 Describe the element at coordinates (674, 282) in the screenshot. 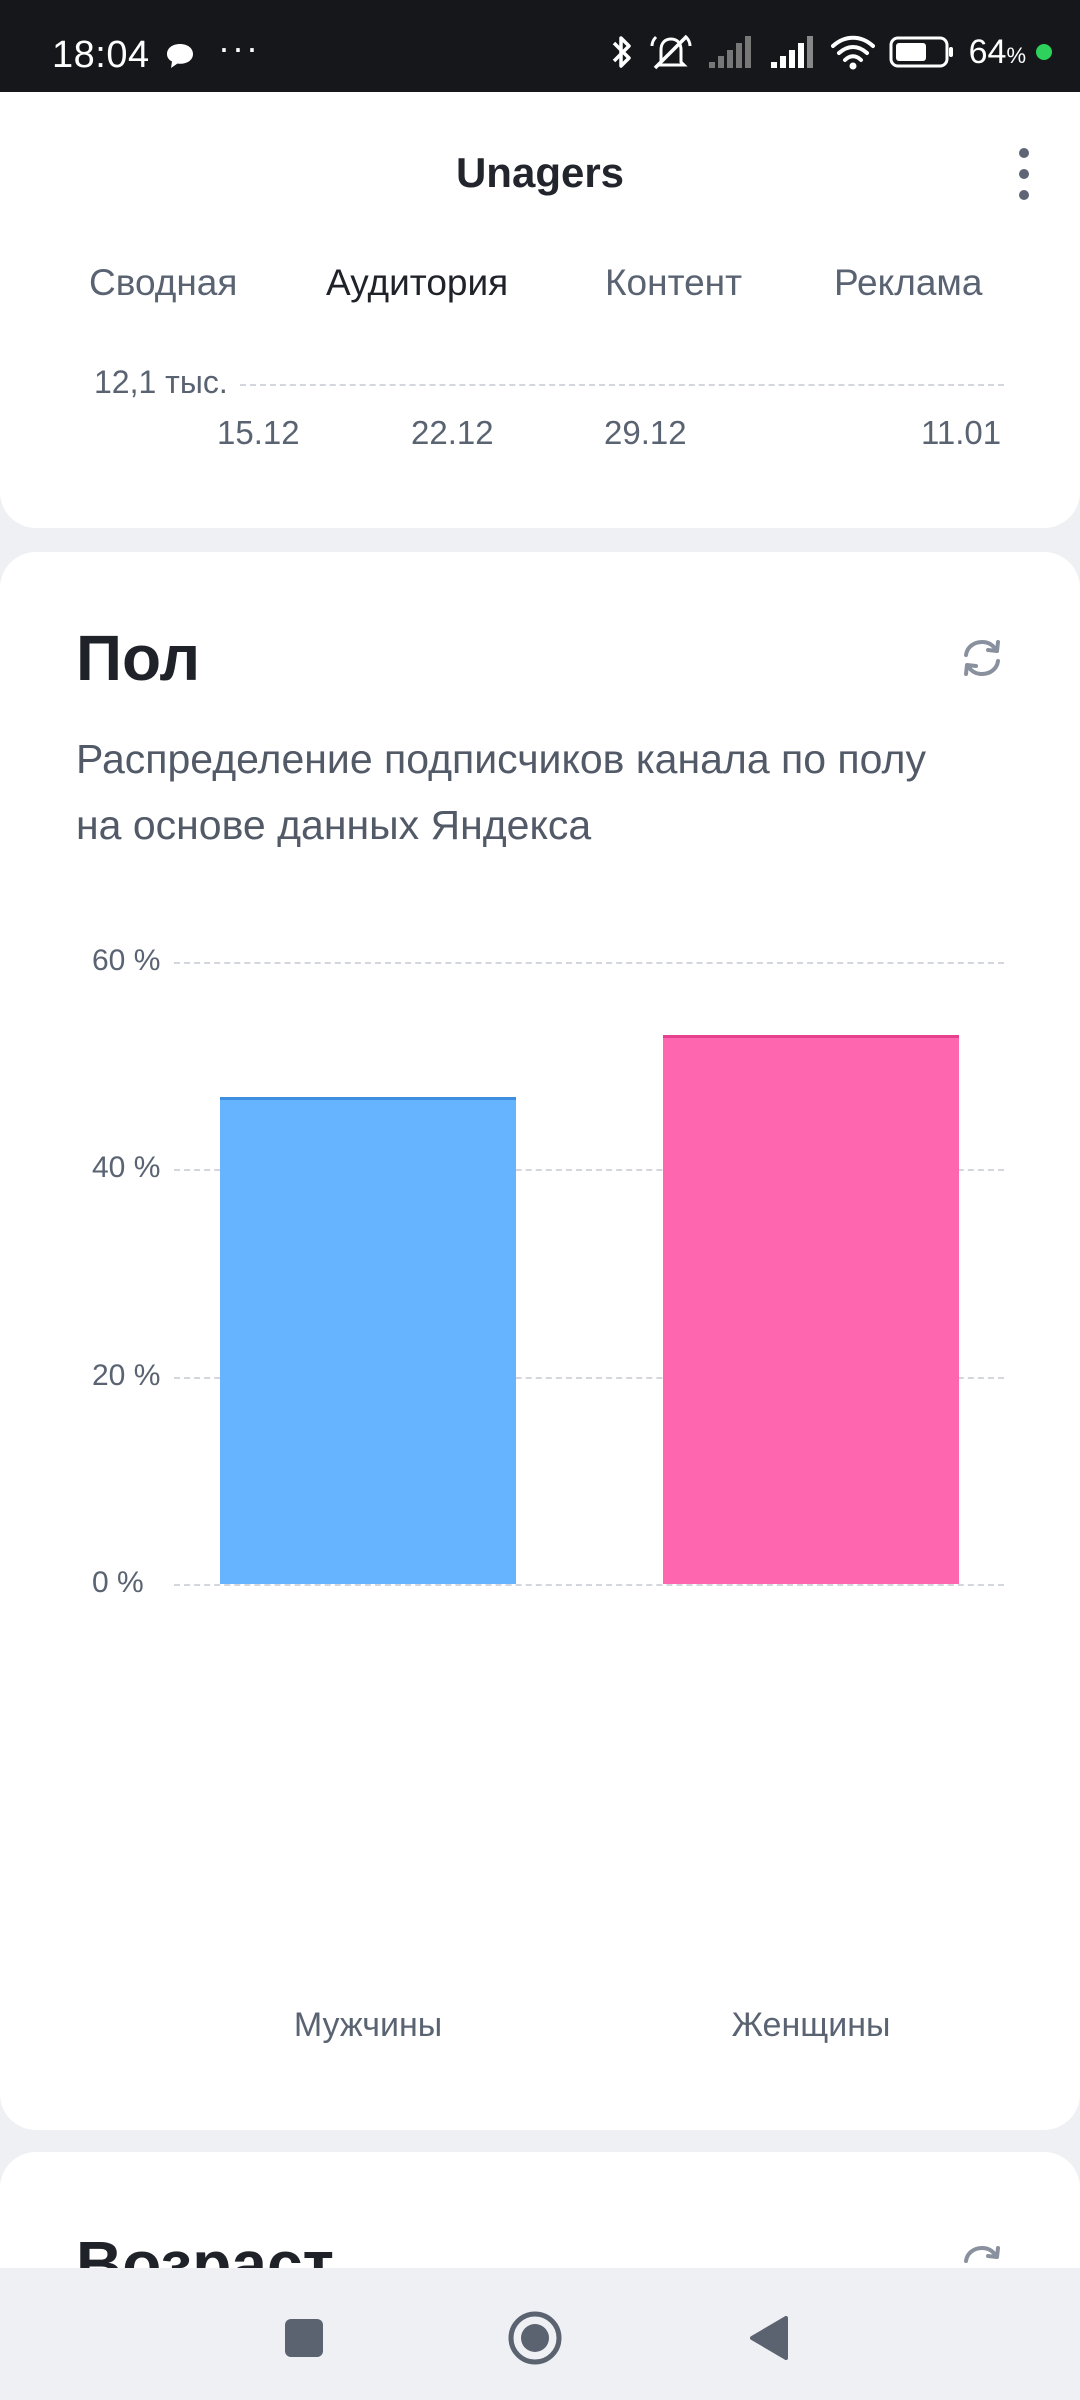

I see `tab-kontent: Контент` at that location.